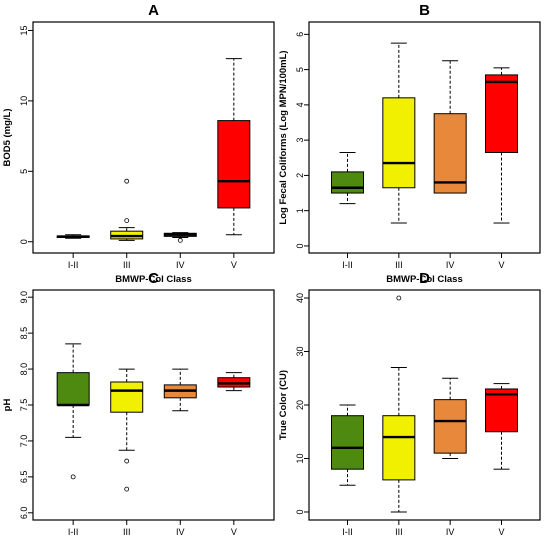 This screenshot has width=550, height=539. Describe the element at coordinates (300, 34) in the screenshot. I see `y-tick-label: 6` at that location.